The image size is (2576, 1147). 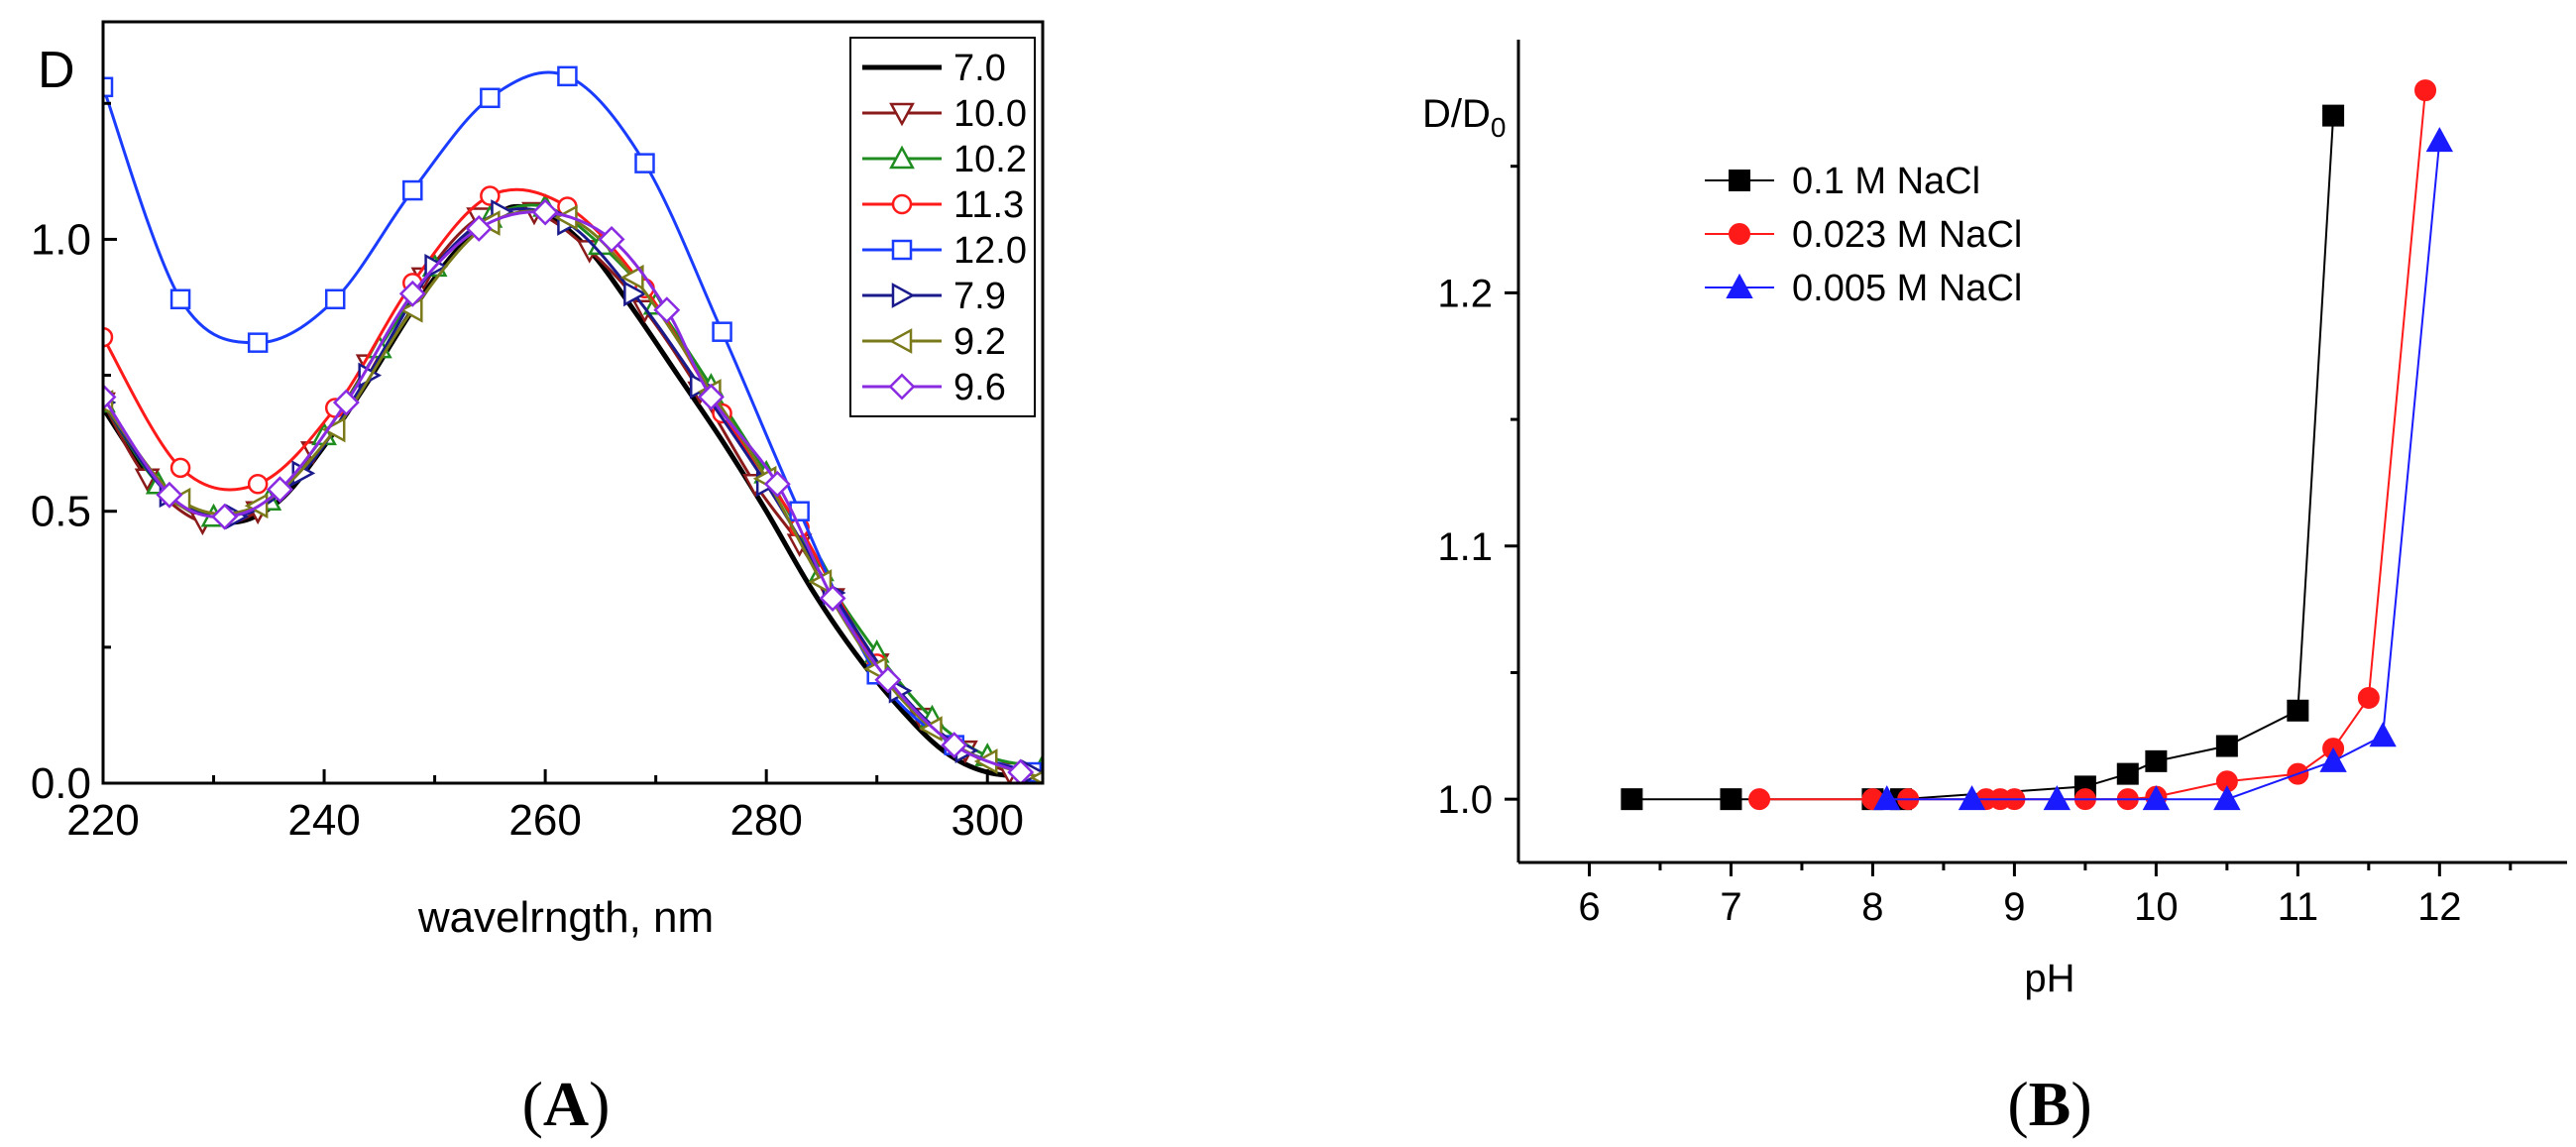 I want to click on panel-a-point-11.3-5, so click(x=490, y=195).